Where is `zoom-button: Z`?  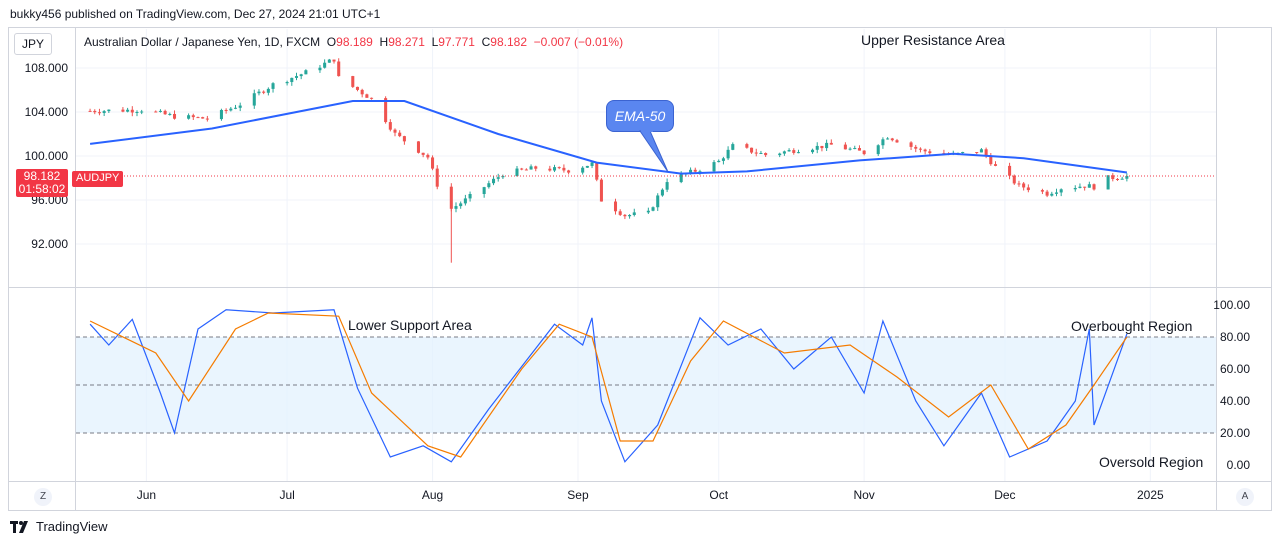
zoom-button: Z is located at coordinates (43, 497).